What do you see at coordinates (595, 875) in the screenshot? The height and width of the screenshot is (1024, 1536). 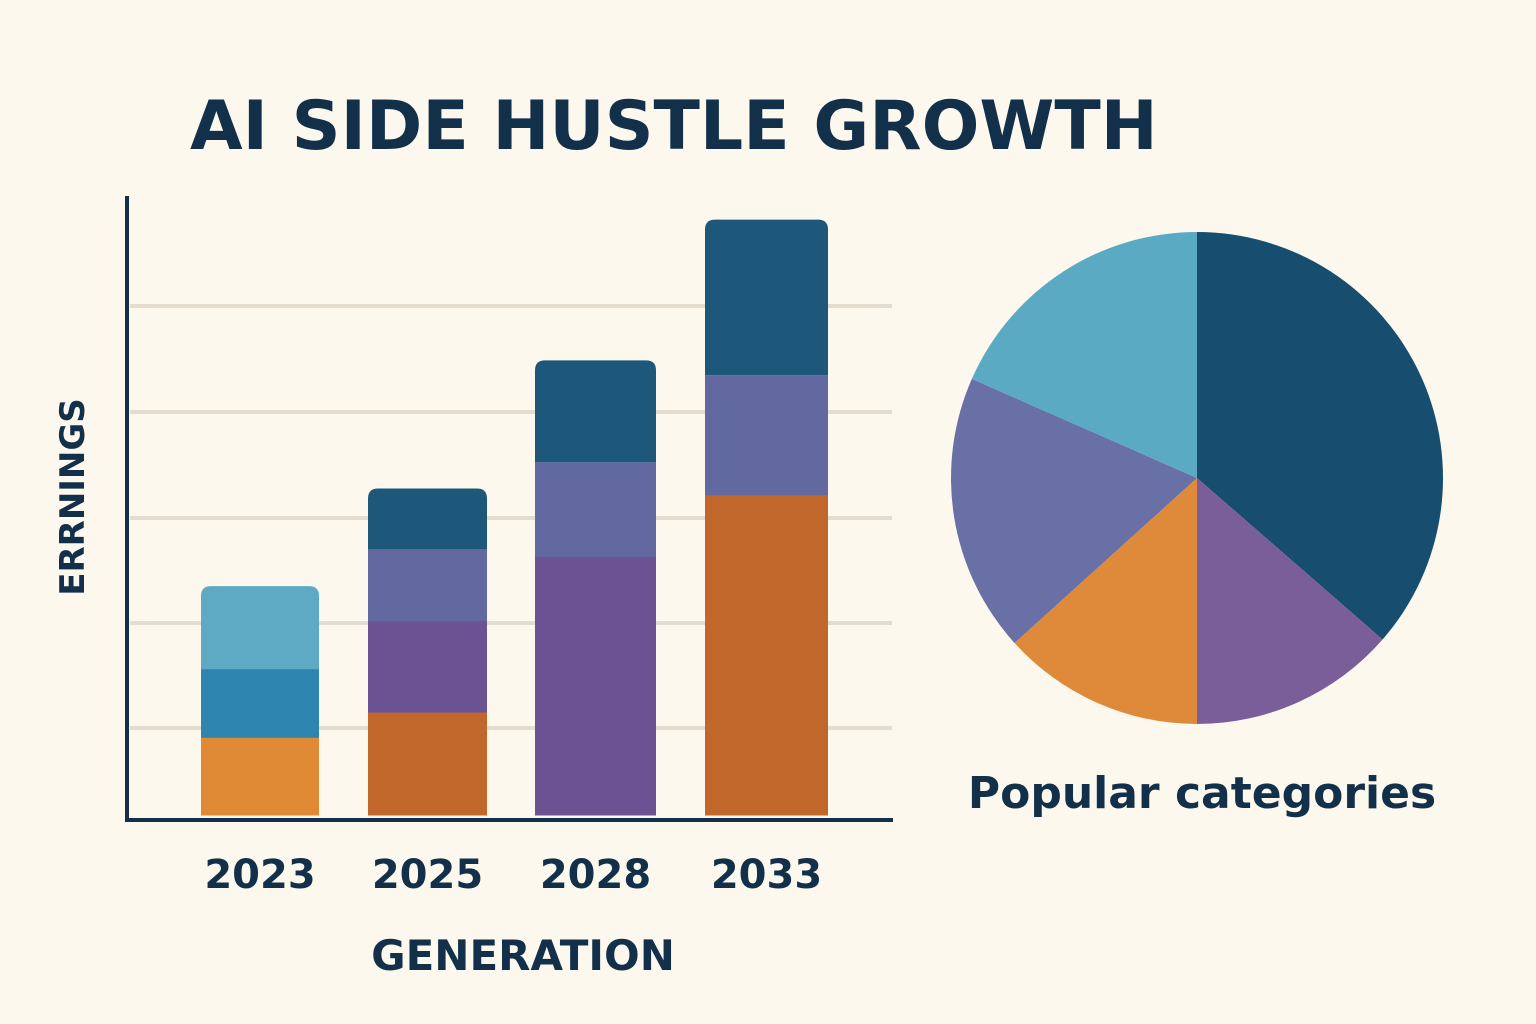 I see `x-tick-label: 2028` at bounding box center [595, 875].